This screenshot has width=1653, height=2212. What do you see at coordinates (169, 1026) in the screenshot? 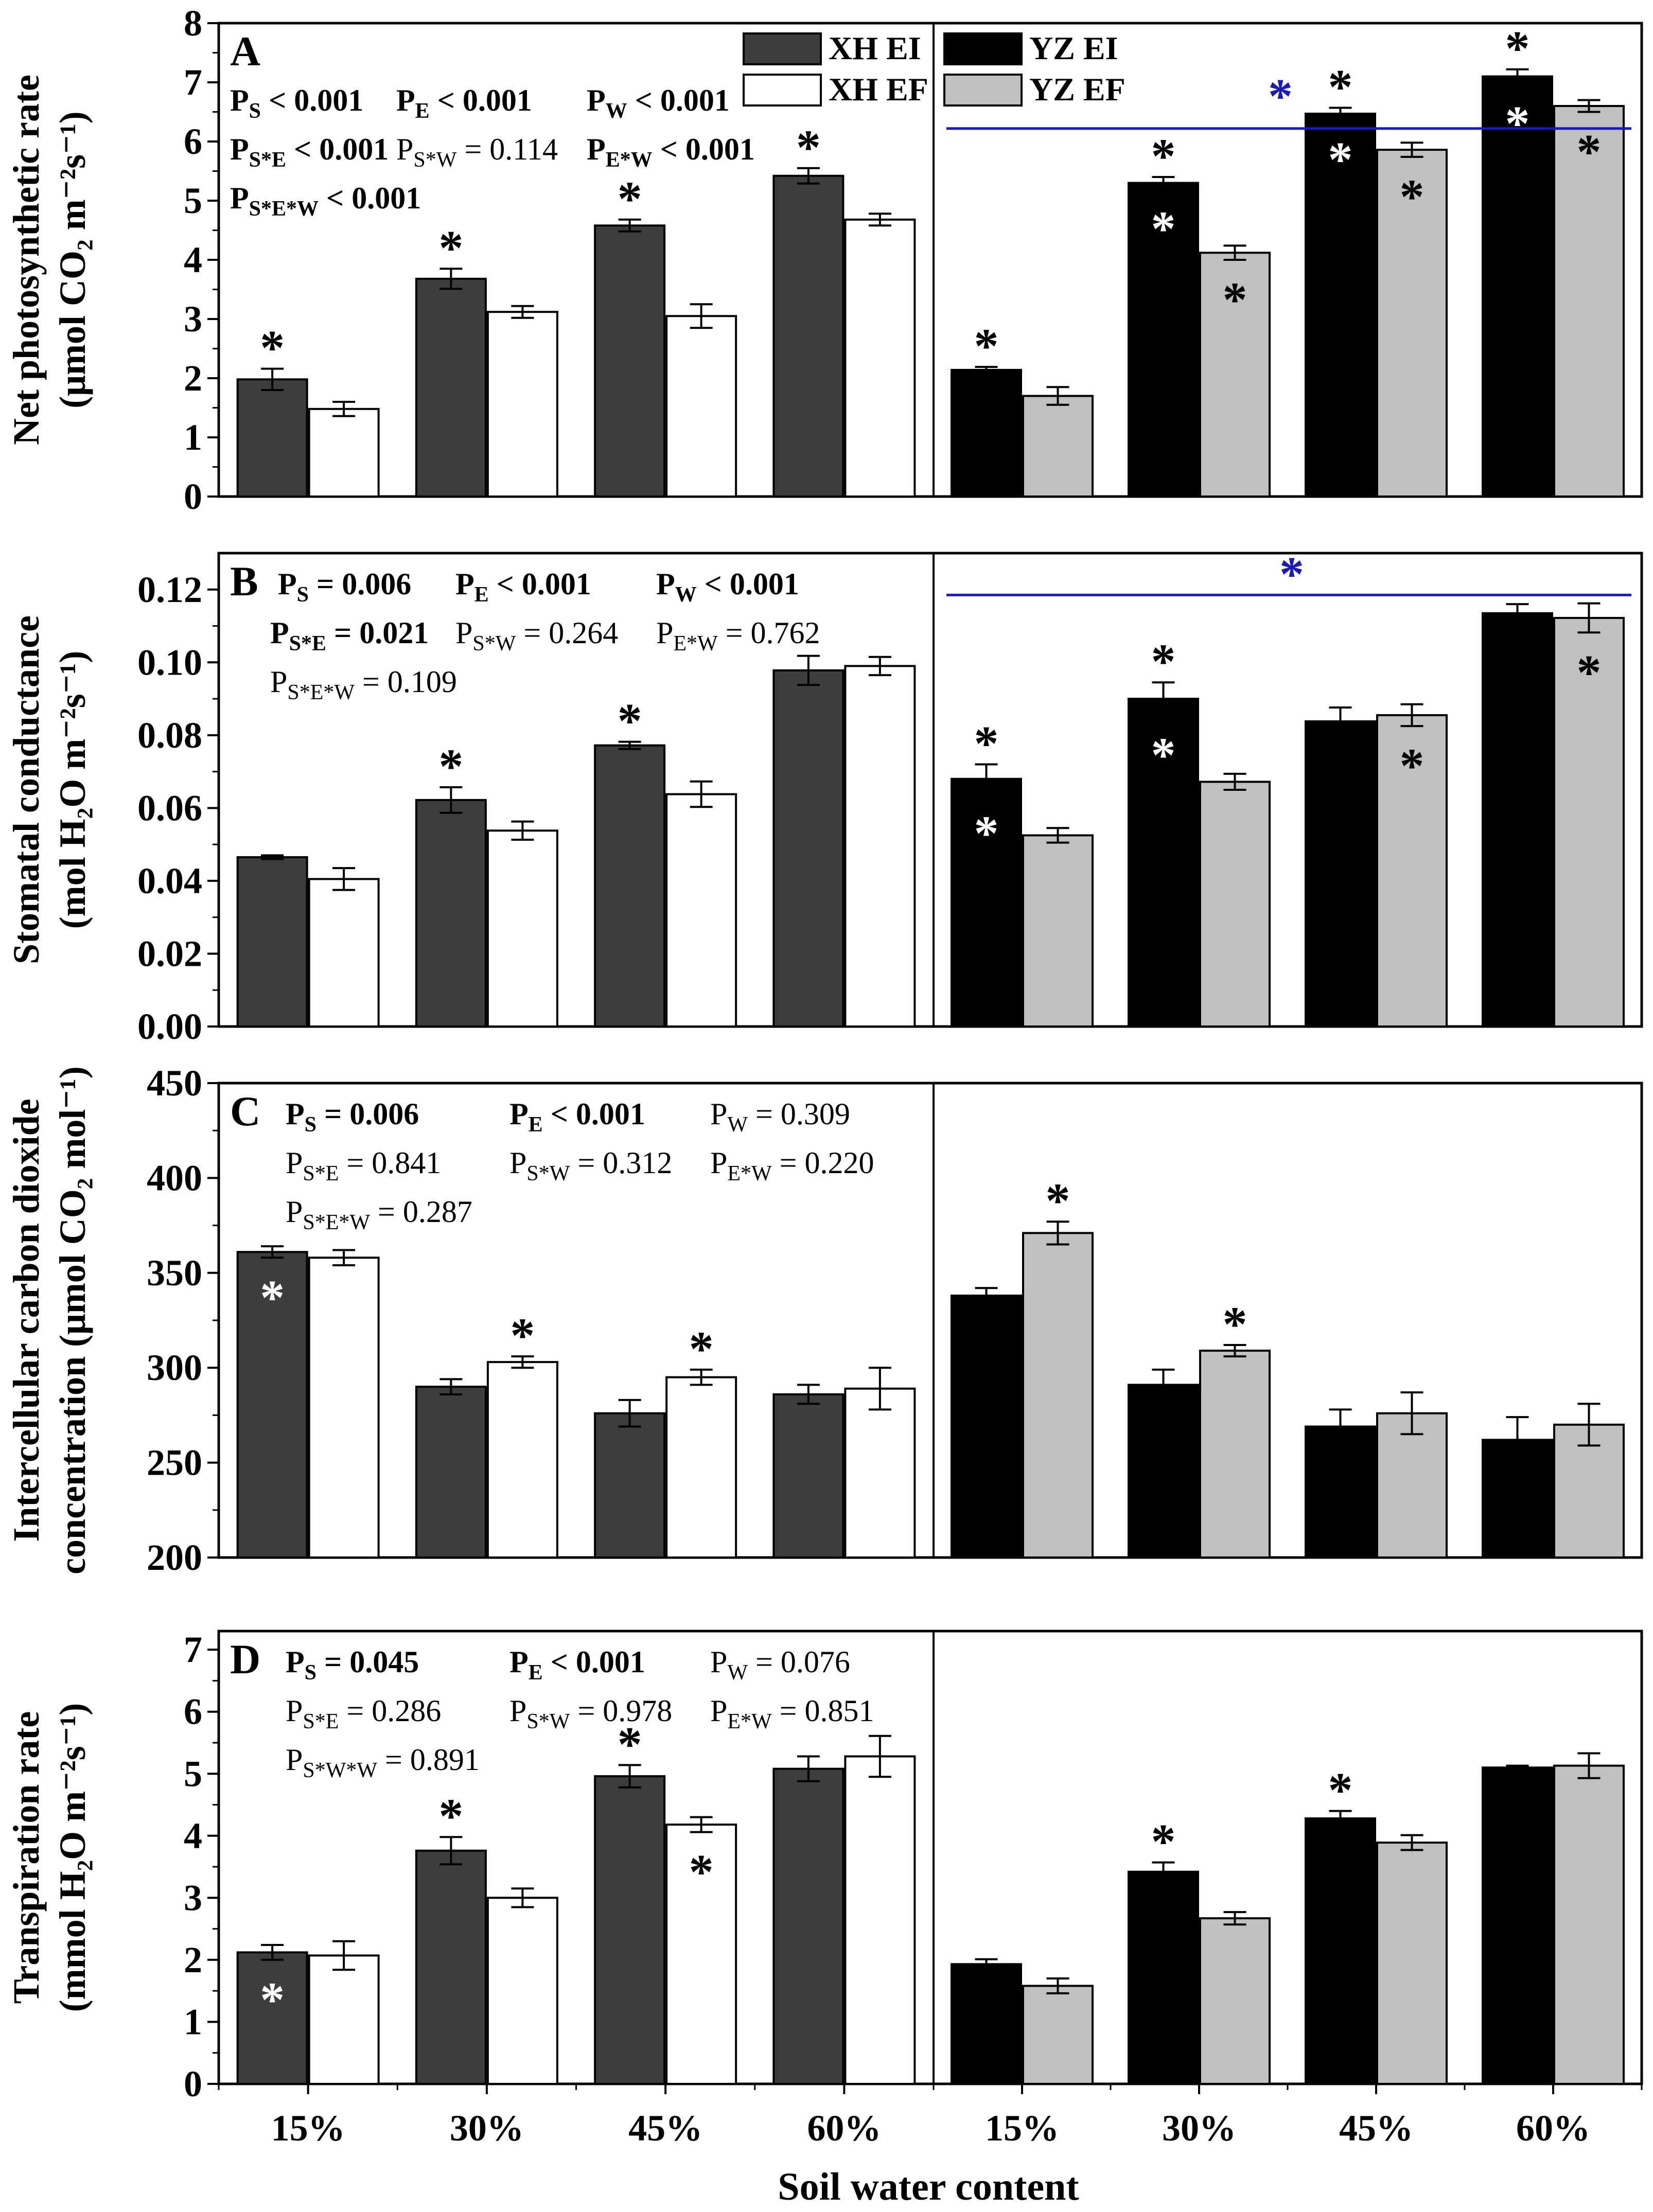
I see `y-tick-label: 0.00` at bounding box center [169, 1026].